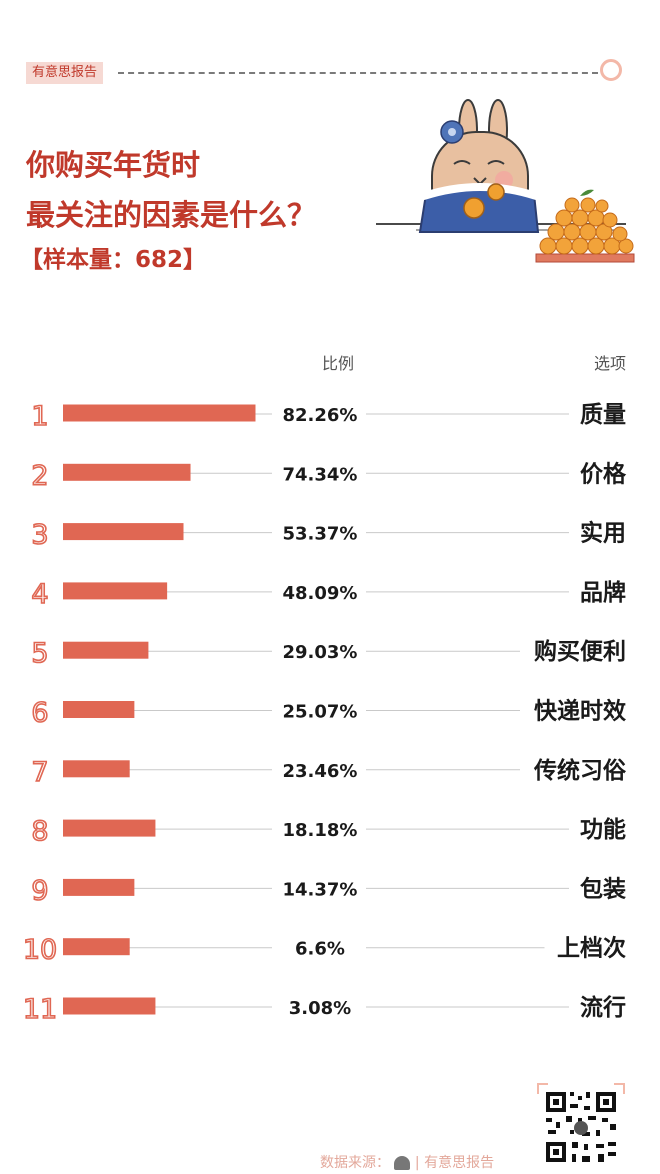 This screenshot has height=1174, width=660. Describe the element at coordinates (603, 829) in the screenshot. I see `category-label: 功能` at that location.